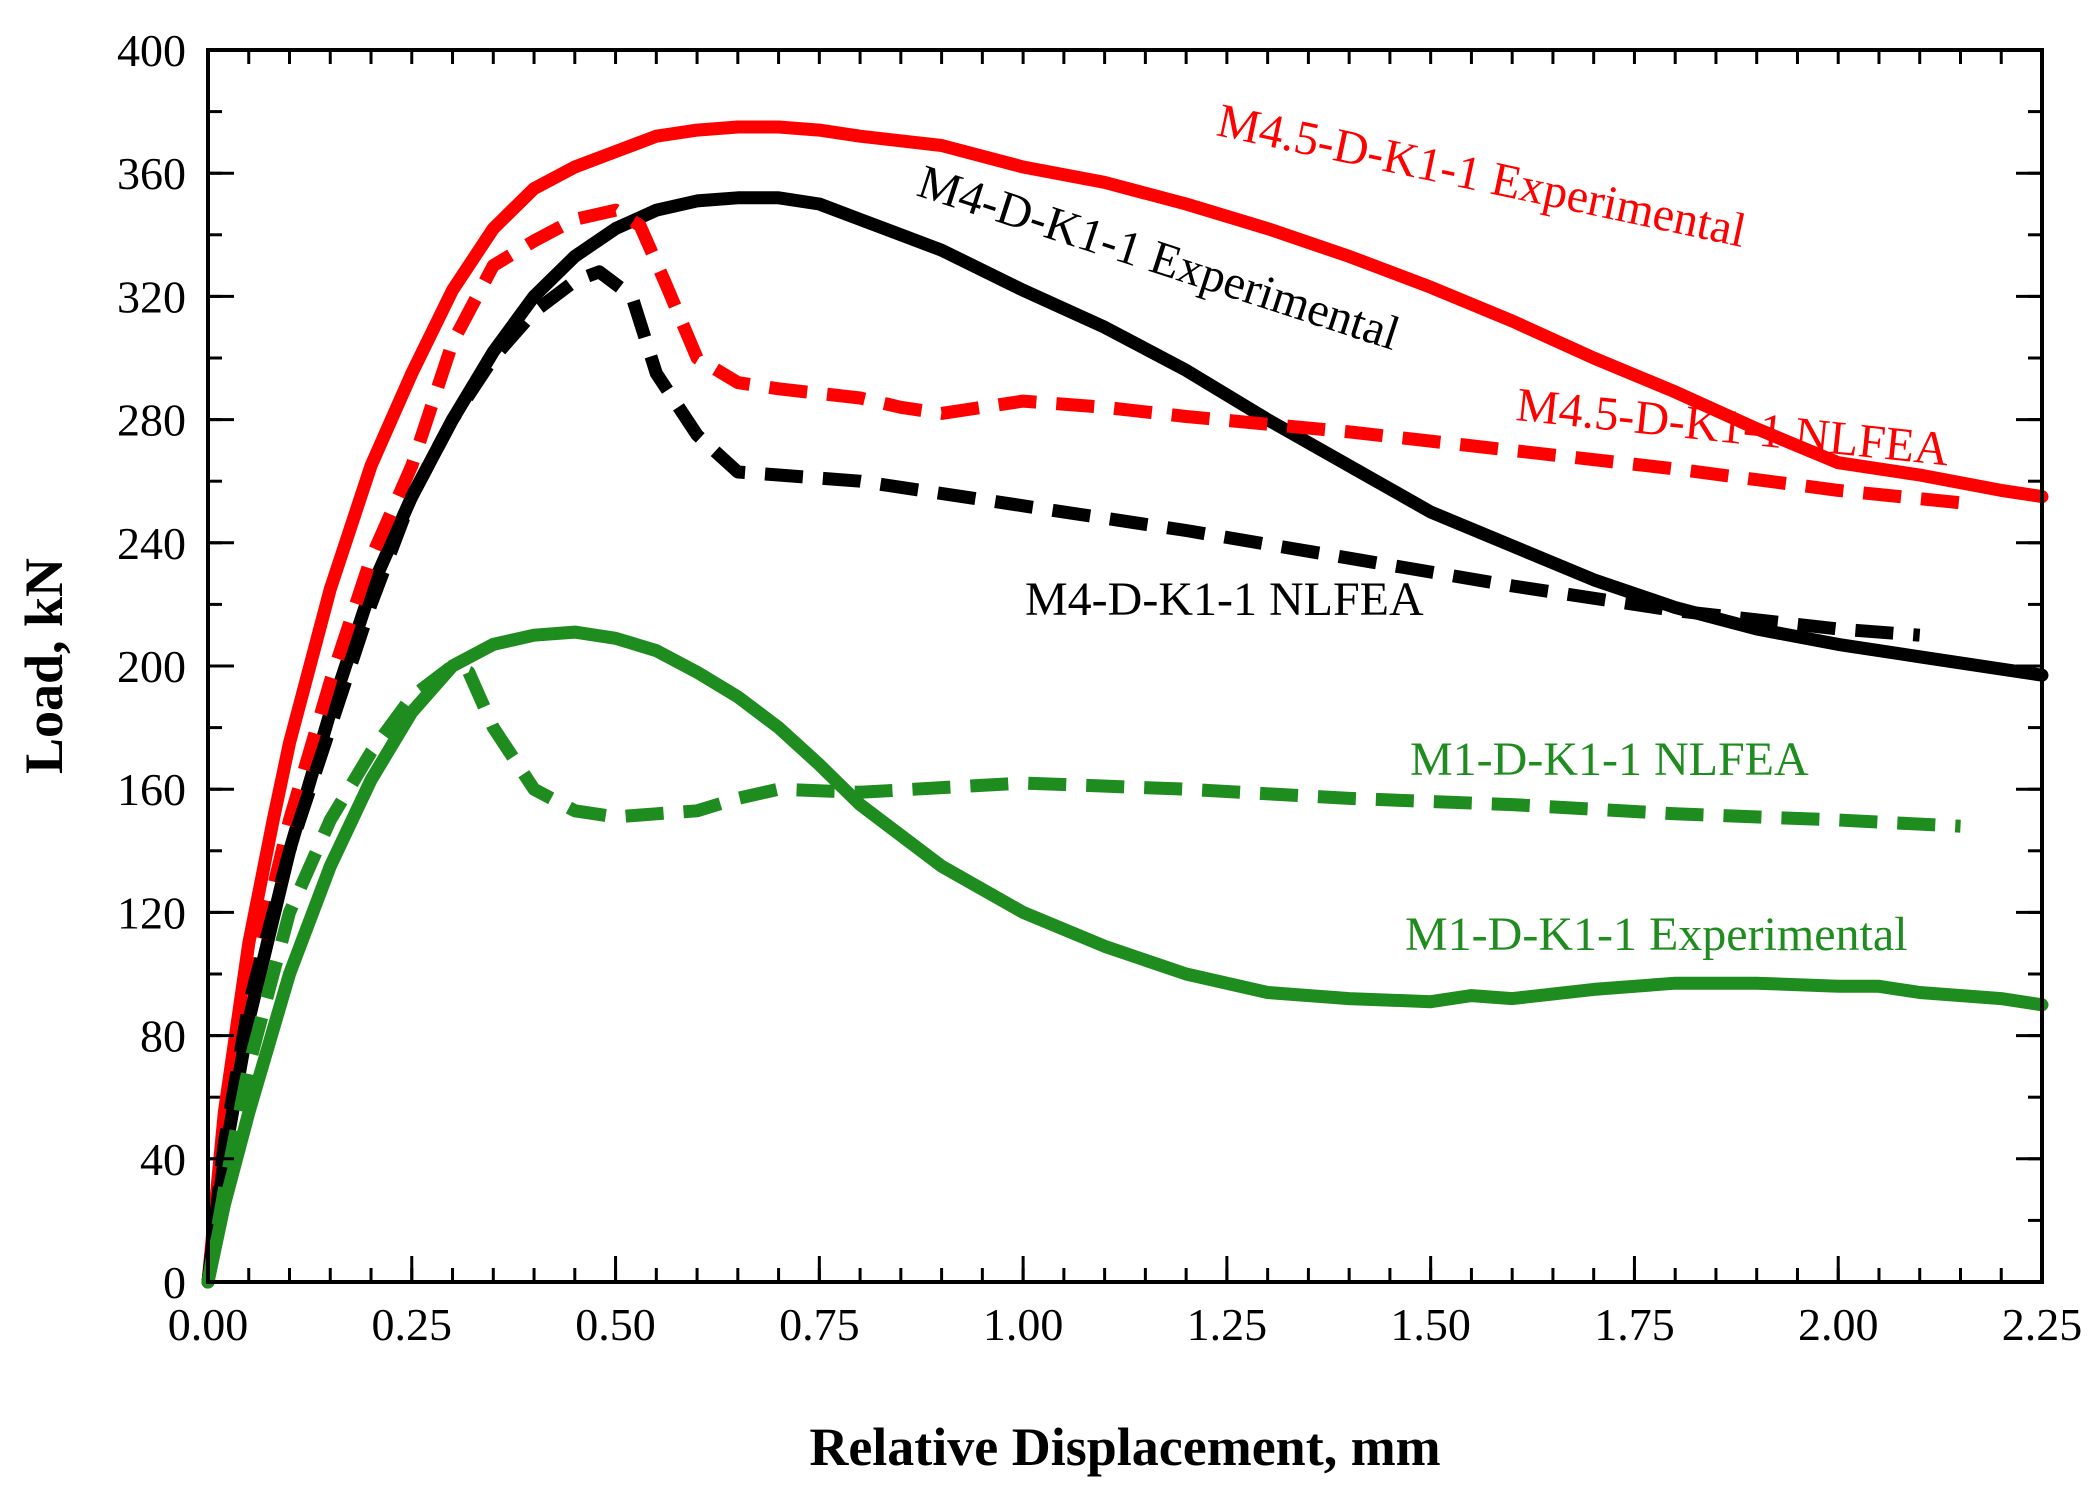  I want to click on y-tick-label: 360, so click(151, 173).